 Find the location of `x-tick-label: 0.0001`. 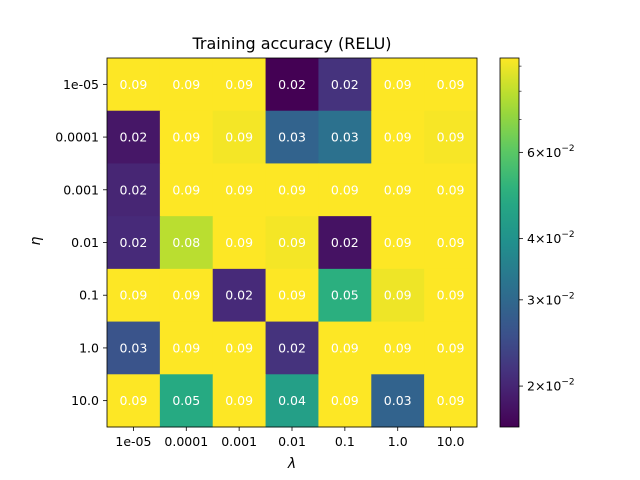

x-tick-label: 0.0001 is located at coordinates (186, 441).